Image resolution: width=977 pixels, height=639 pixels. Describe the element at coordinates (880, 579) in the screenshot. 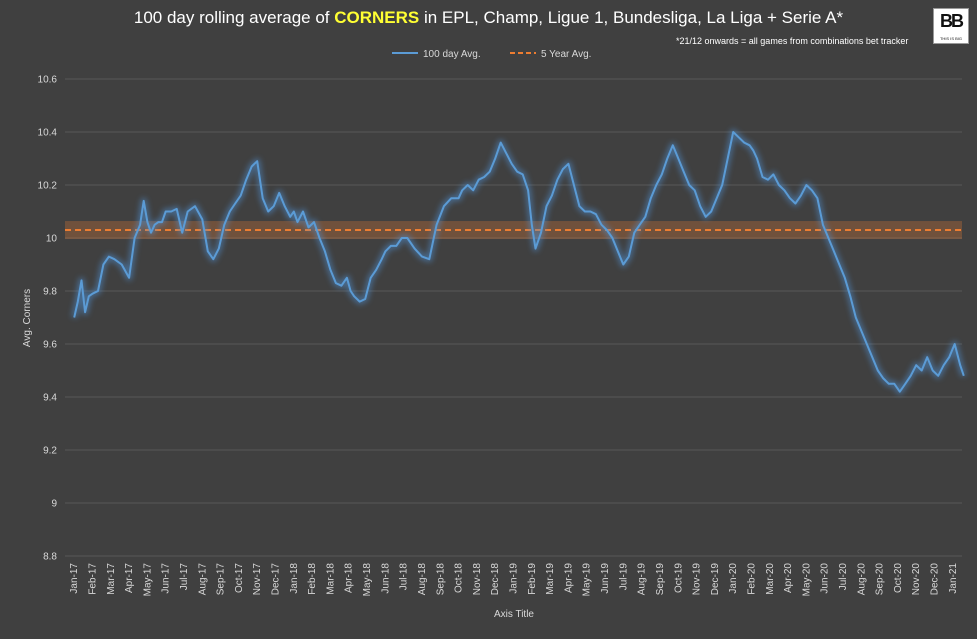

I see `x-tick-label: Sep-20` at that location.